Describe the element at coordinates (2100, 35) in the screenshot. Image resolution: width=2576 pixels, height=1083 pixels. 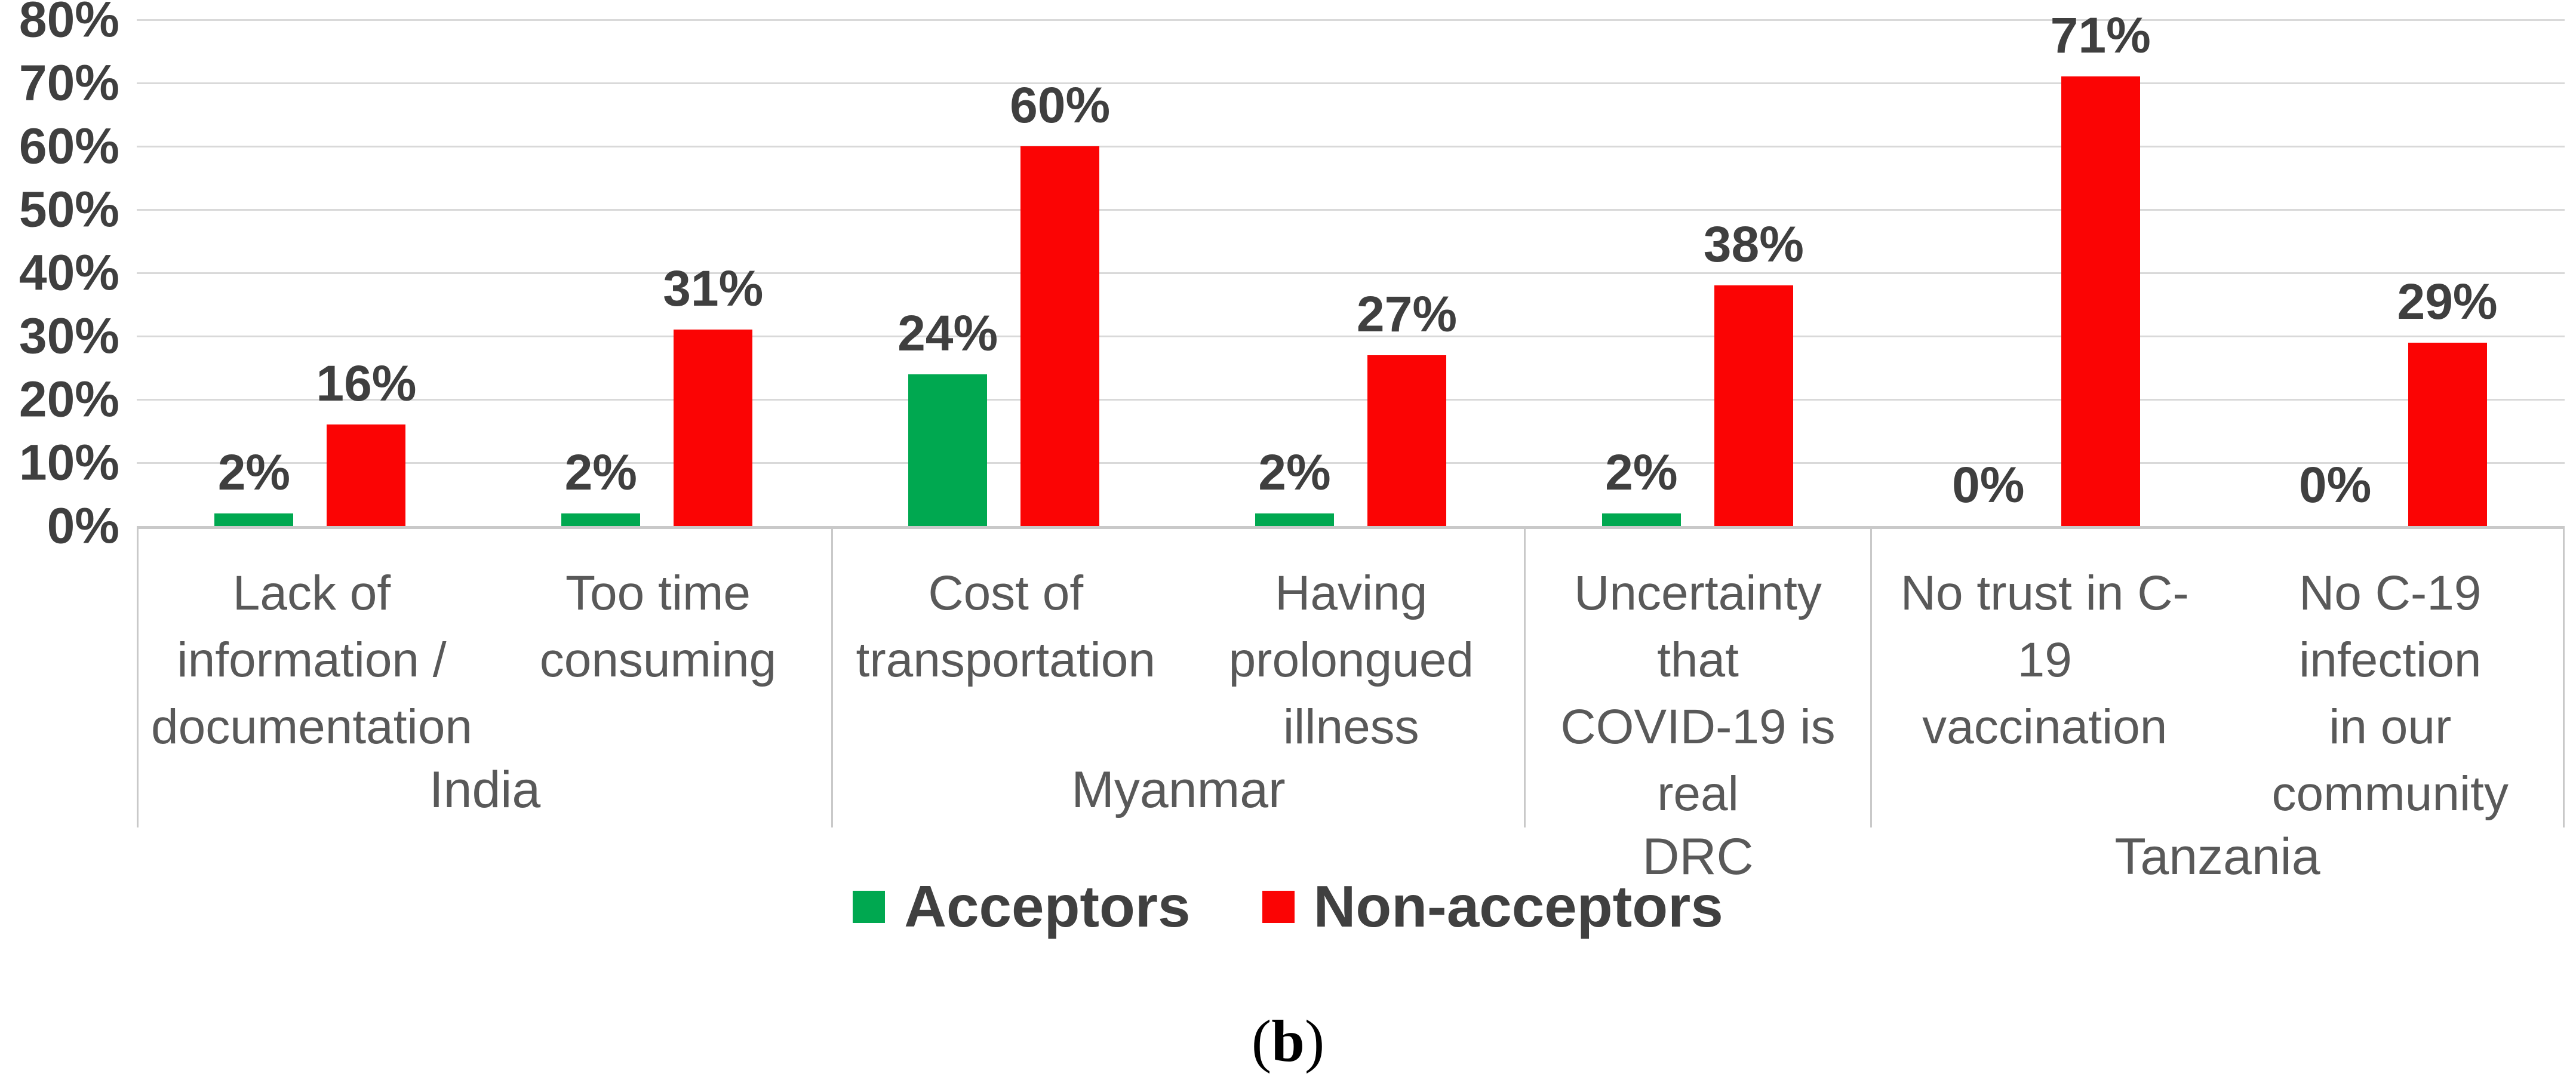
I see `data-label-non_acceptors: 71%` at that location.